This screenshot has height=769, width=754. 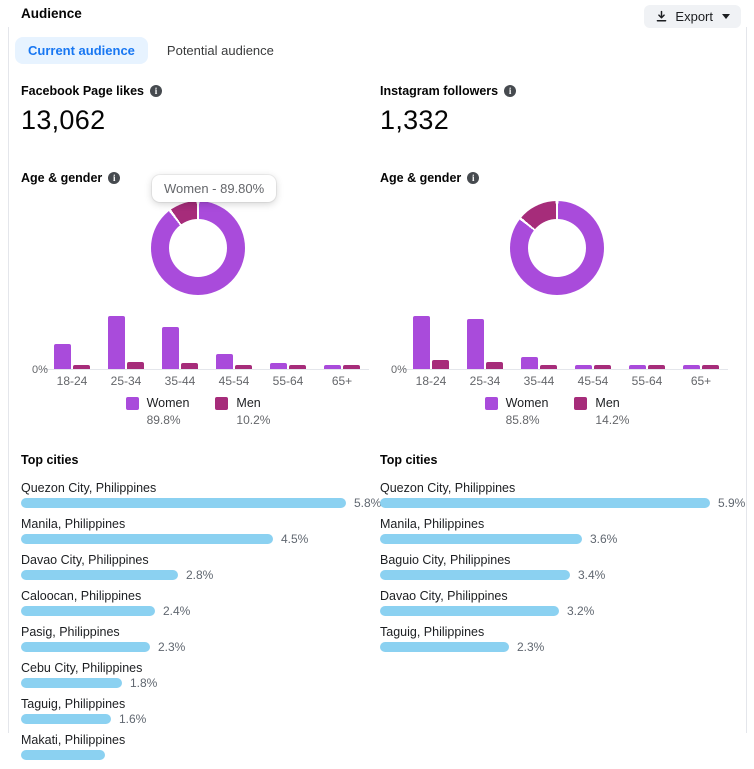 I want to click on city-bar-row: 1.6%, so click(x=198, y=719).